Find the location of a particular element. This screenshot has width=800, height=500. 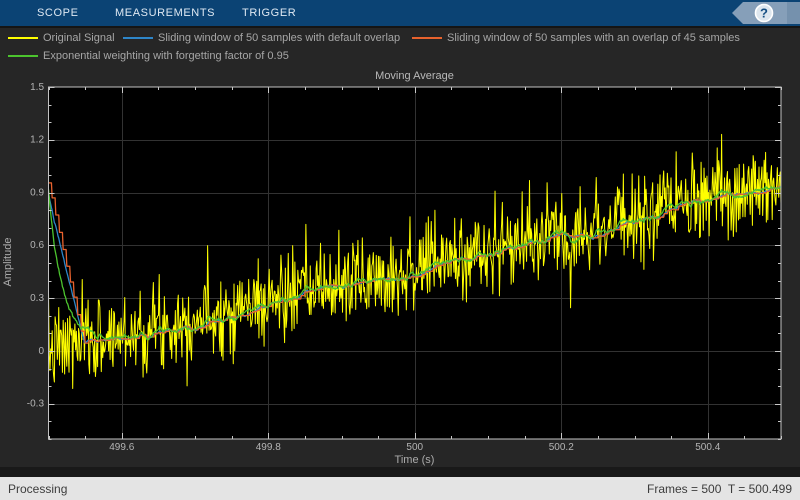

tab-trigger: TRIGGER is located at coordinates (269, 13).